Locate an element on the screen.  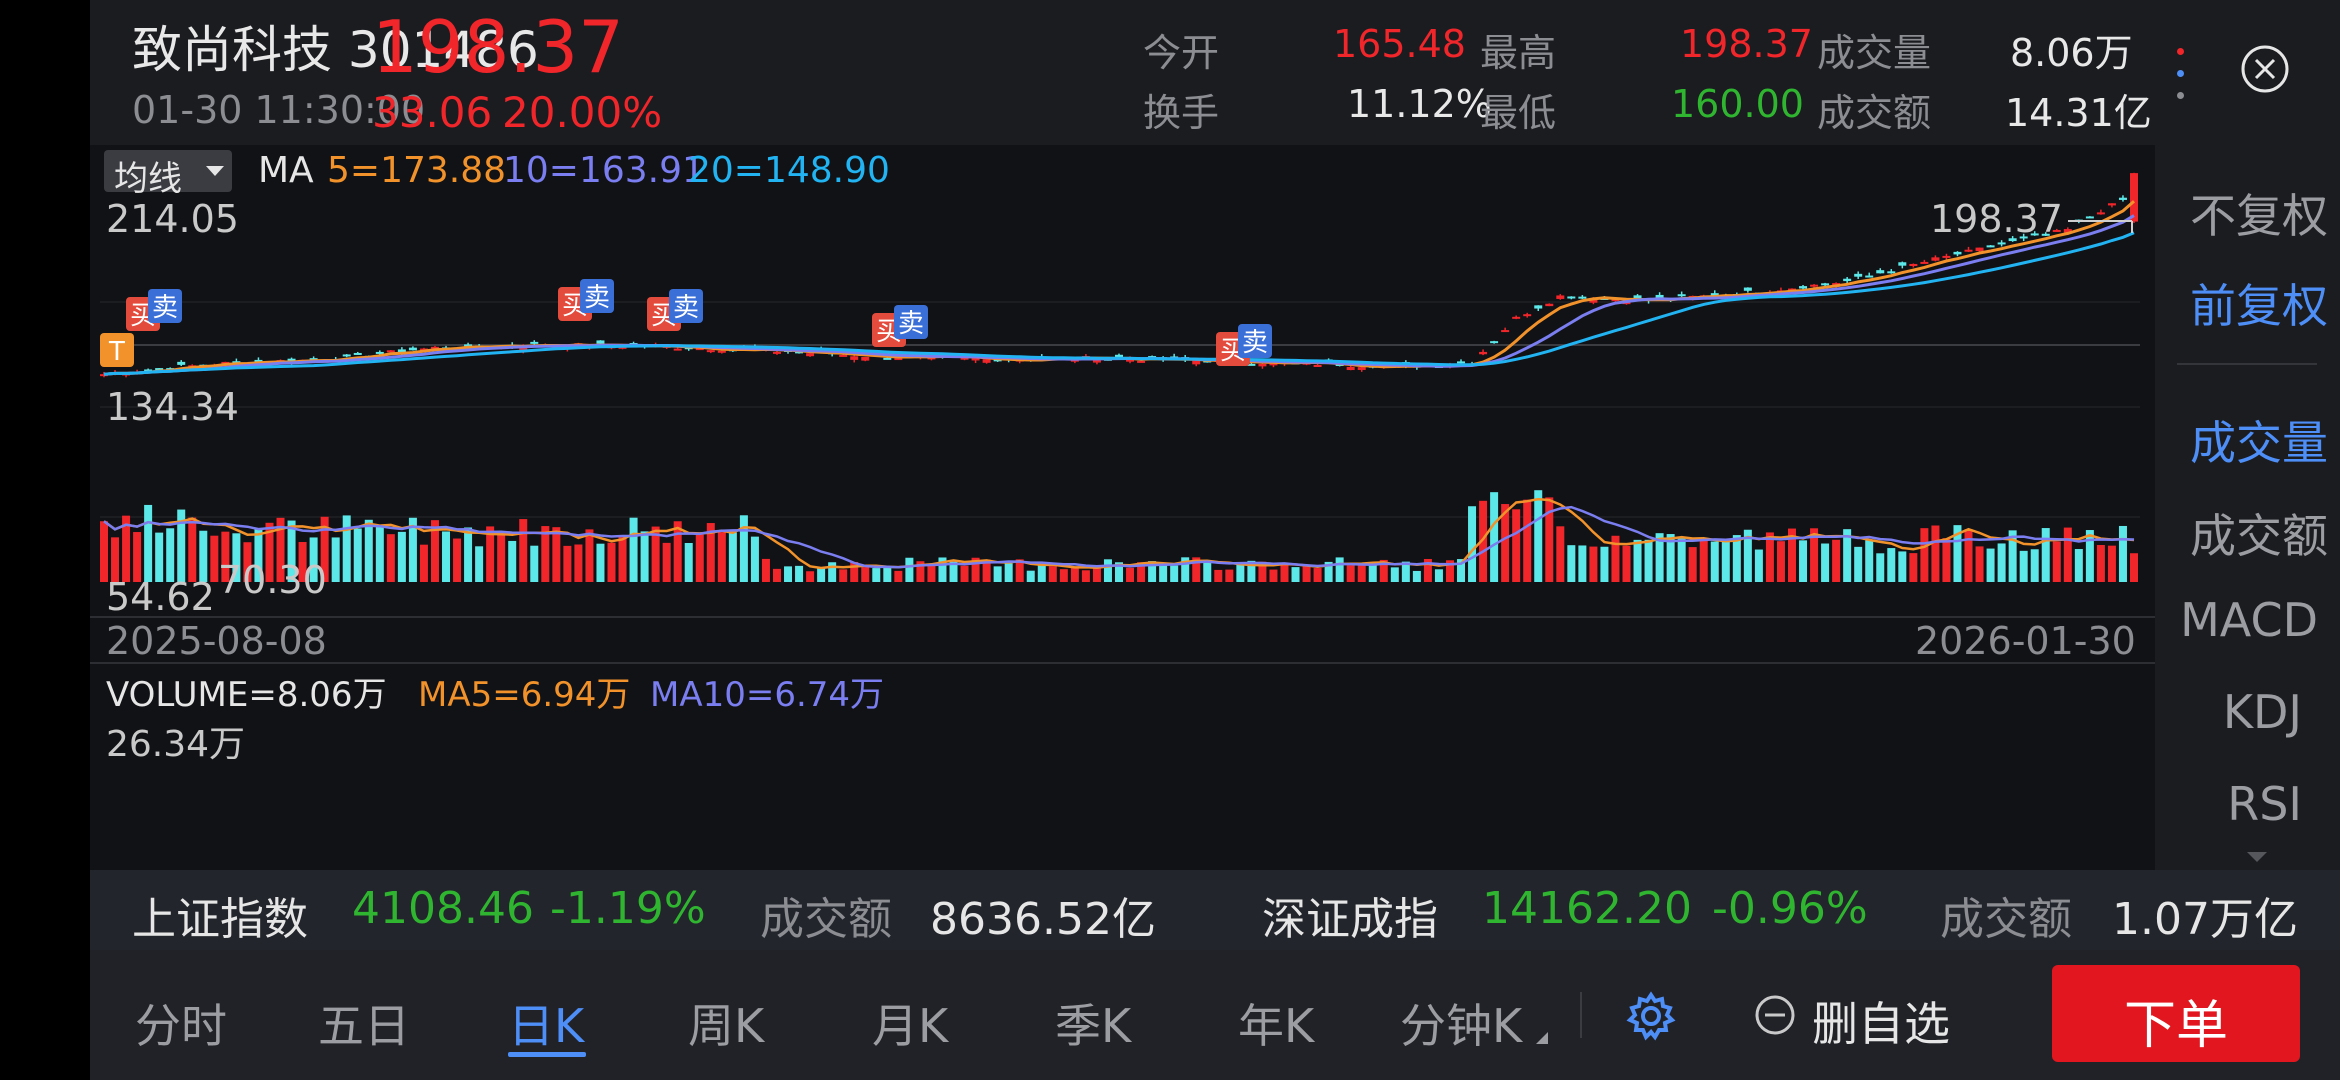
ma-selector: 均线 is located at coordinates (168, 174).